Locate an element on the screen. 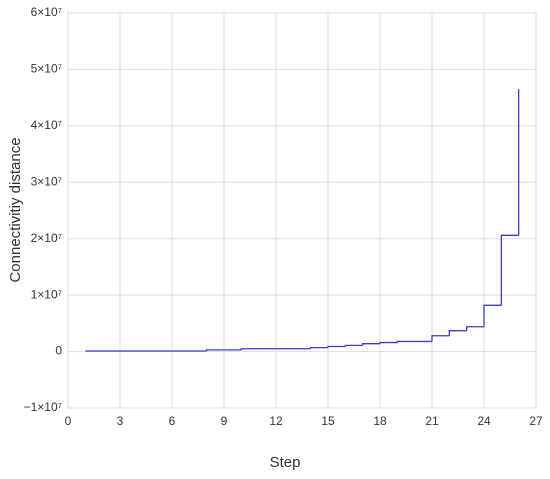 Image resolution: width=550 pixels, height=479 pixels. x-tick-label: 15 is located at coordinates (328, 421).